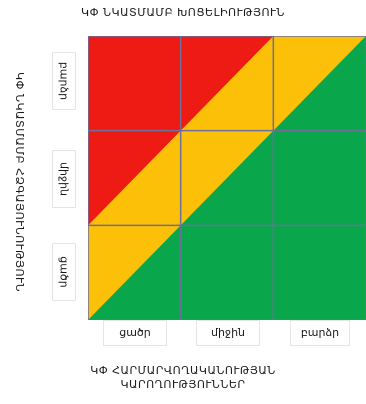  I want to click on x-level-label-low: ցածր, so click(135, 333).